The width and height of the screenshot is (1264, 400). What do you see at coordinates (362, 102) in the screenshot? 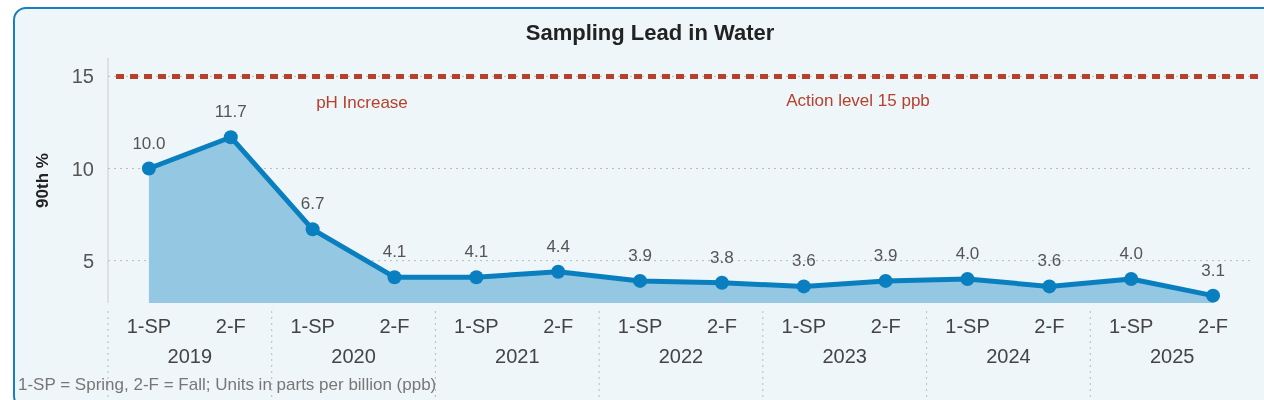
I see `annotation: pH Increase` at bounding box center [362, 102].